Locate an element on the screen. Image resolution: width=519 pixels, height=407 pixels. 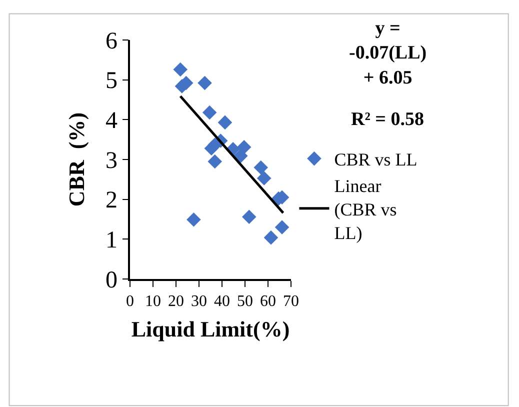
y-tick-label: 6 is located at coordinates (111, 41).